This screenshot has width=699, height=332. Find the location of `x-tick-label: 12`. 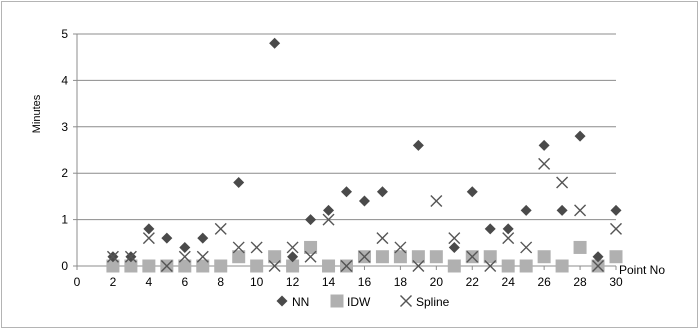

x-tick-label: 12 is located at coordinates (293, 282).